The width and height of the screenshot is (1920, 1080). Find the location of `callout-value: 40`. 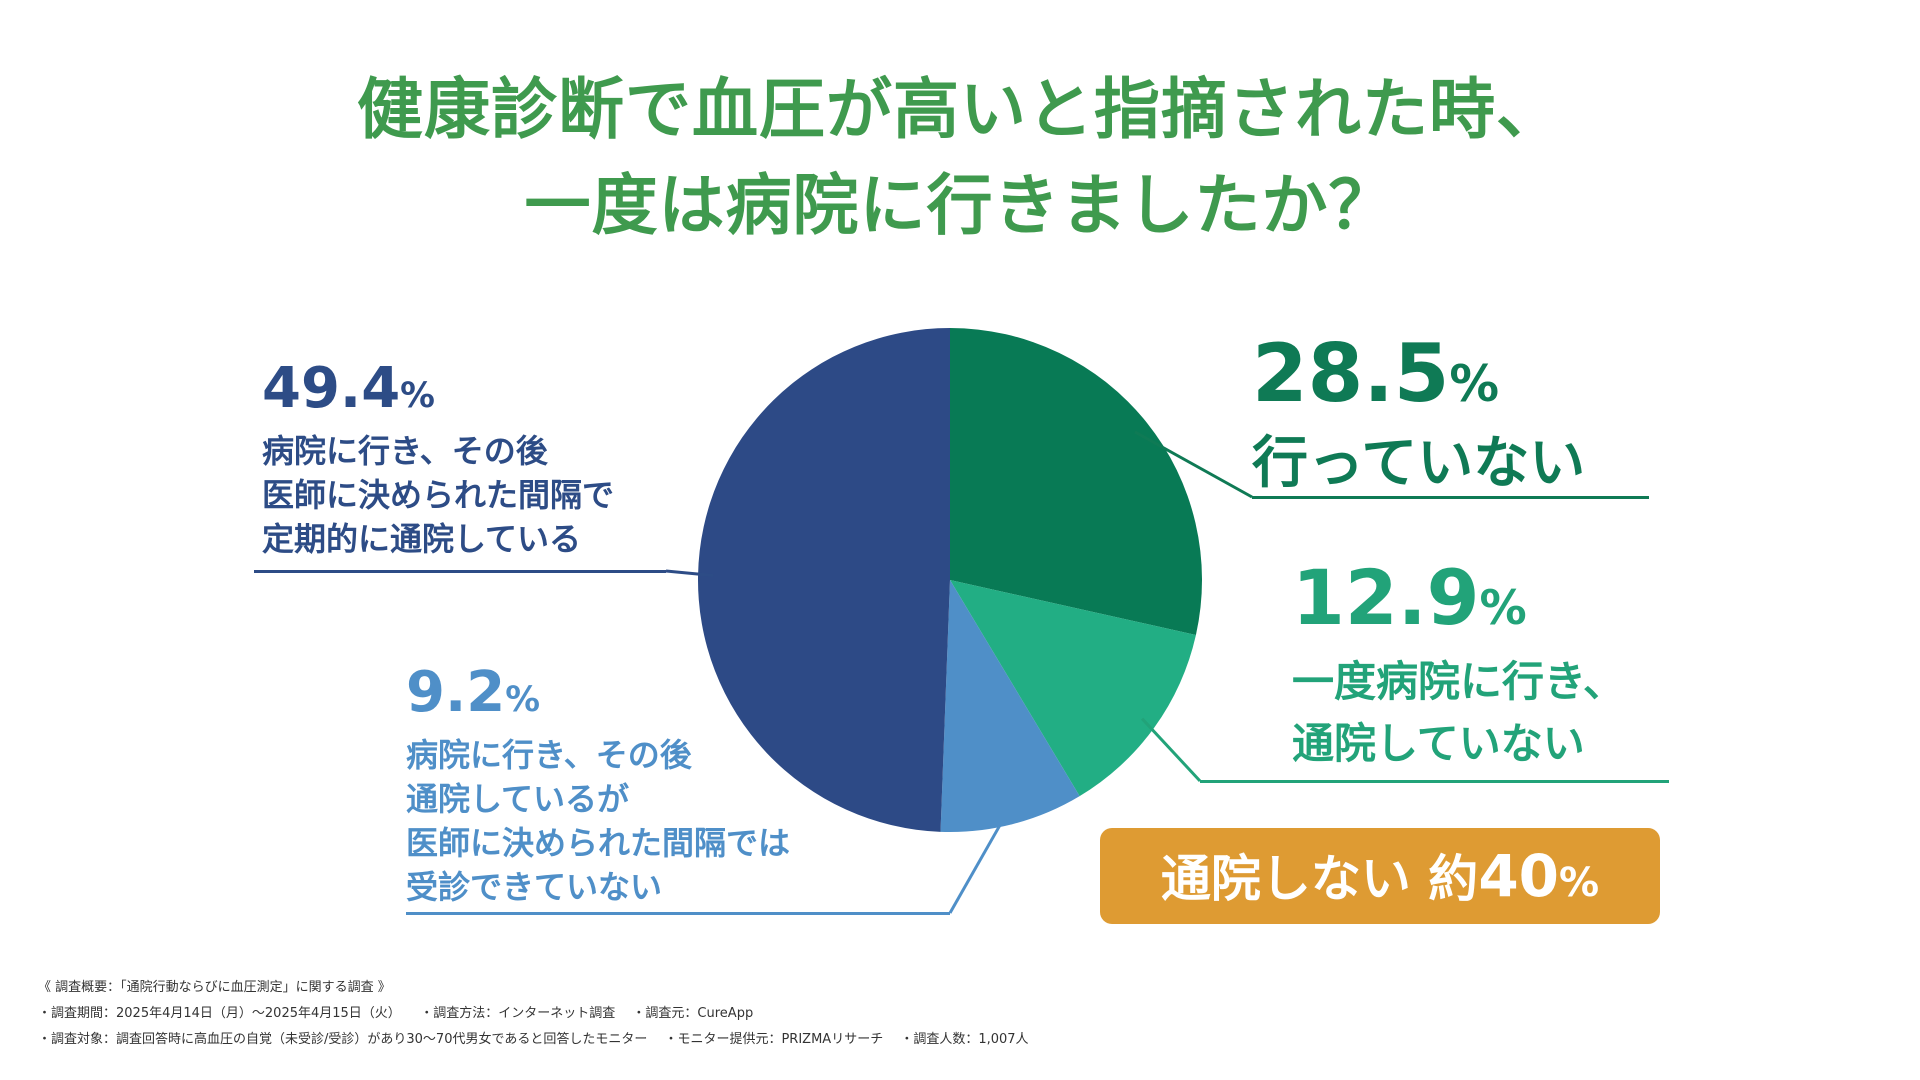

callout-value: 40 is located at coordinates (1519, 876).